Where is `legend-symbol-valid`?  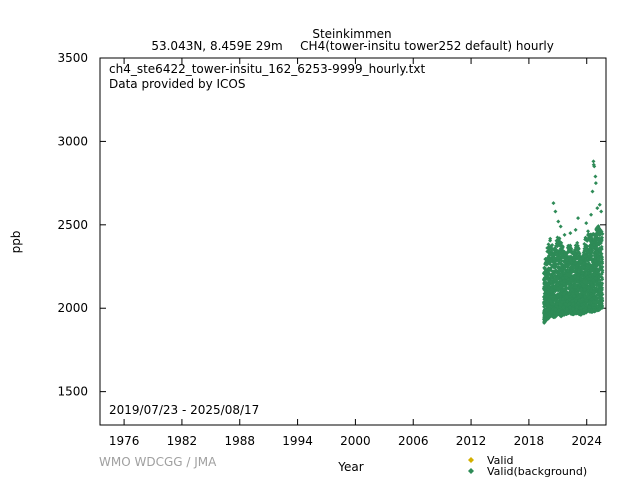
legend-symbol-valid is located at coordinates (471, 460).